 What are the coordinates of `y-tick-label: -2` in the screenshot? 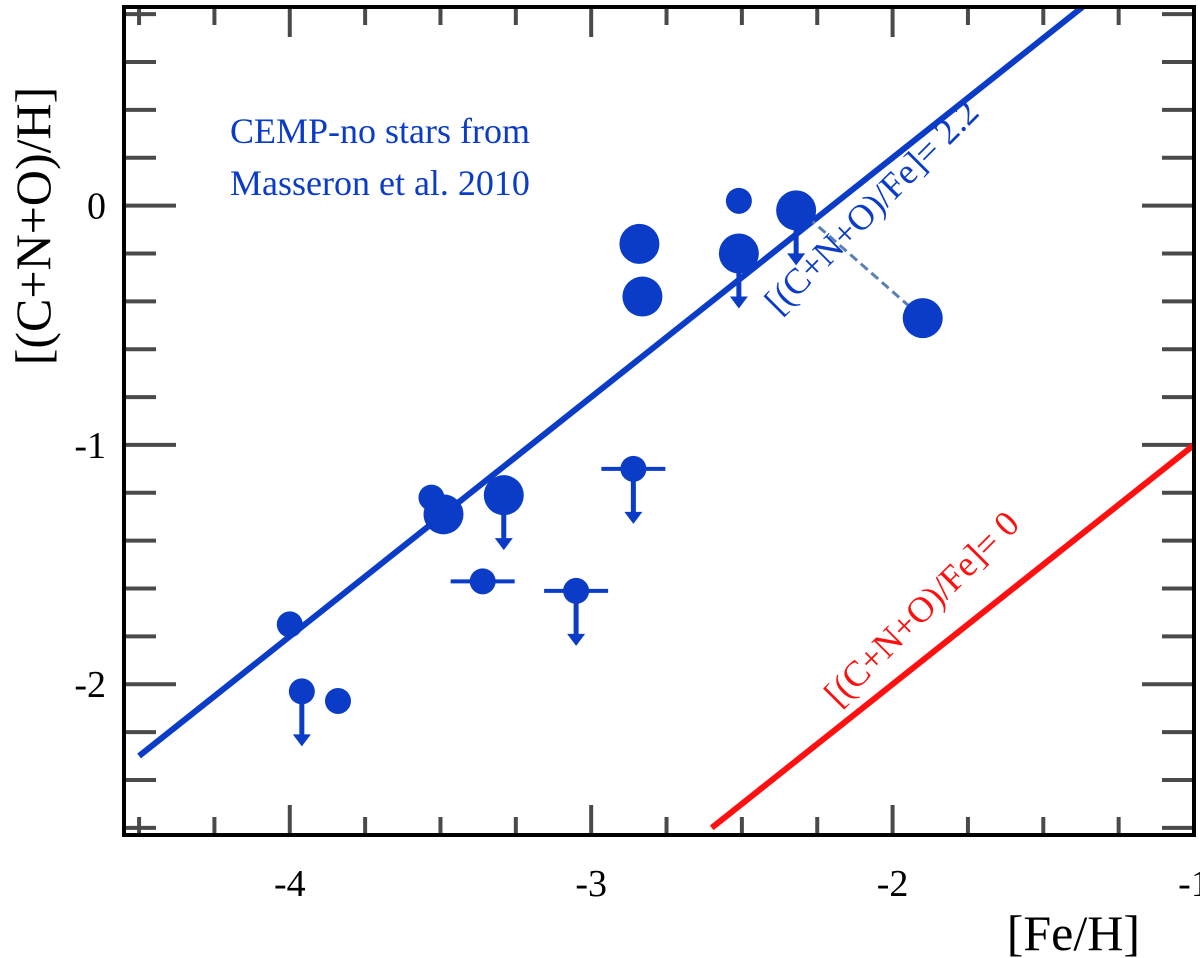 It's located at (90, 685).